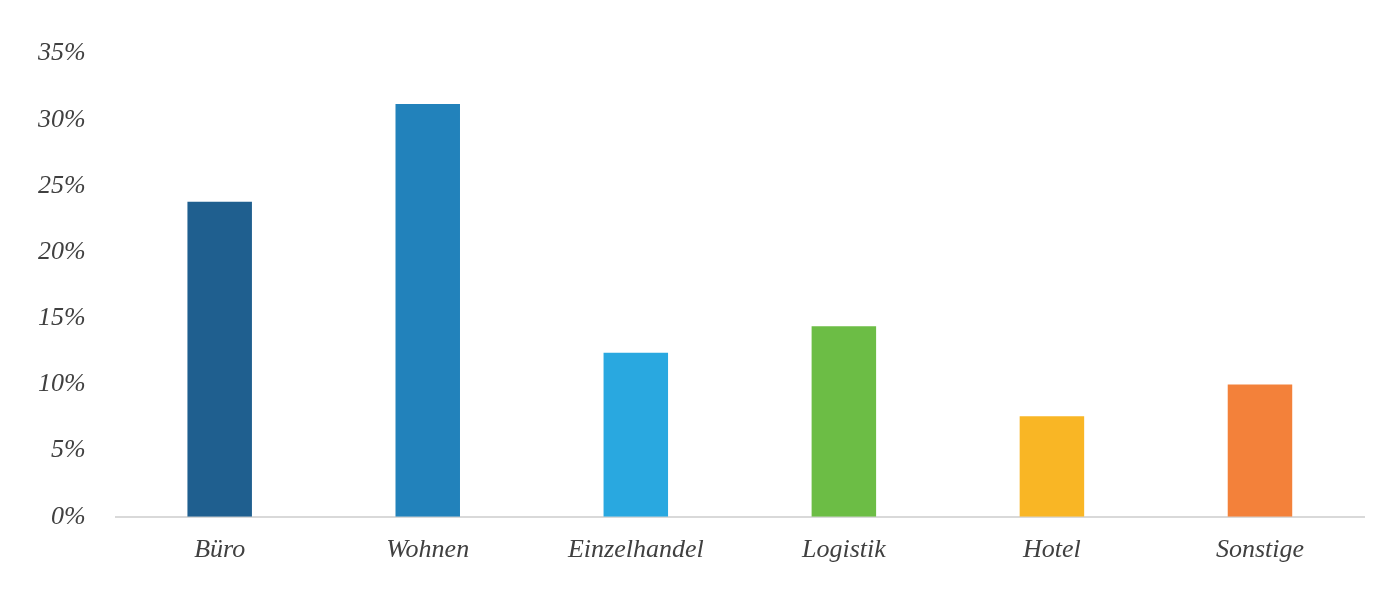 The image size is (1392, 592). What do you see at coordinates (68, 515) in the screenshot?
I see `y-tick-label: 0%` at bounding box center [68, 515].